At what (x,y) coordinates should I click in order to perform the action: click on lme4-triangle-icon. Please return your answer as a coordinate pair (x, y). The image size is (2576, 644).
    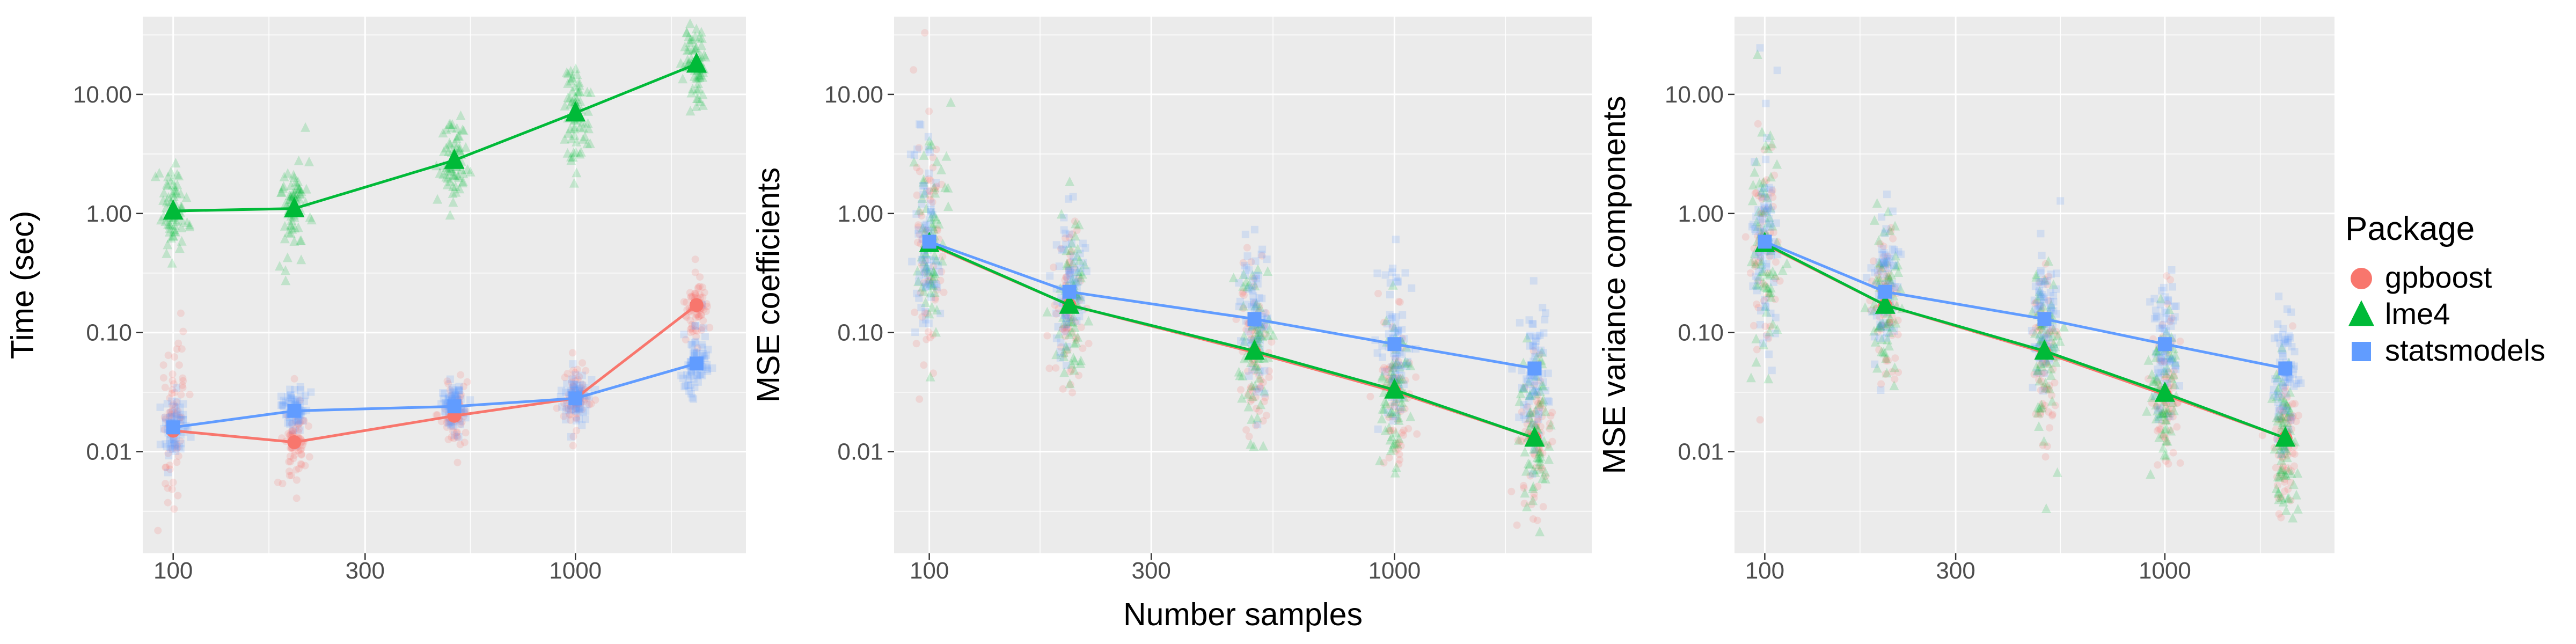
    Looking at the image, I should click on (2361, 312).